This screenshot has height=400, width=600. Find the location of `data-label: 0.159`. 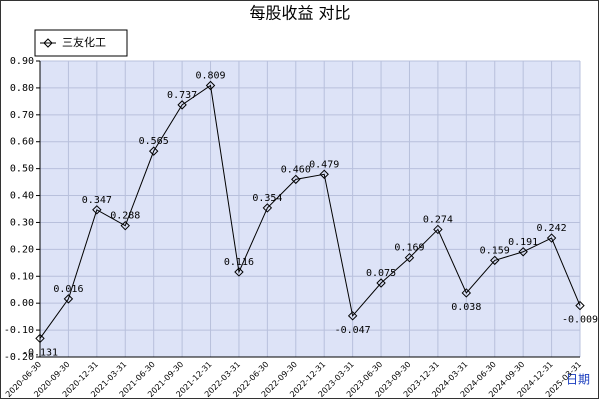

data-label: 0.159 is located at coordinates (495, 250).